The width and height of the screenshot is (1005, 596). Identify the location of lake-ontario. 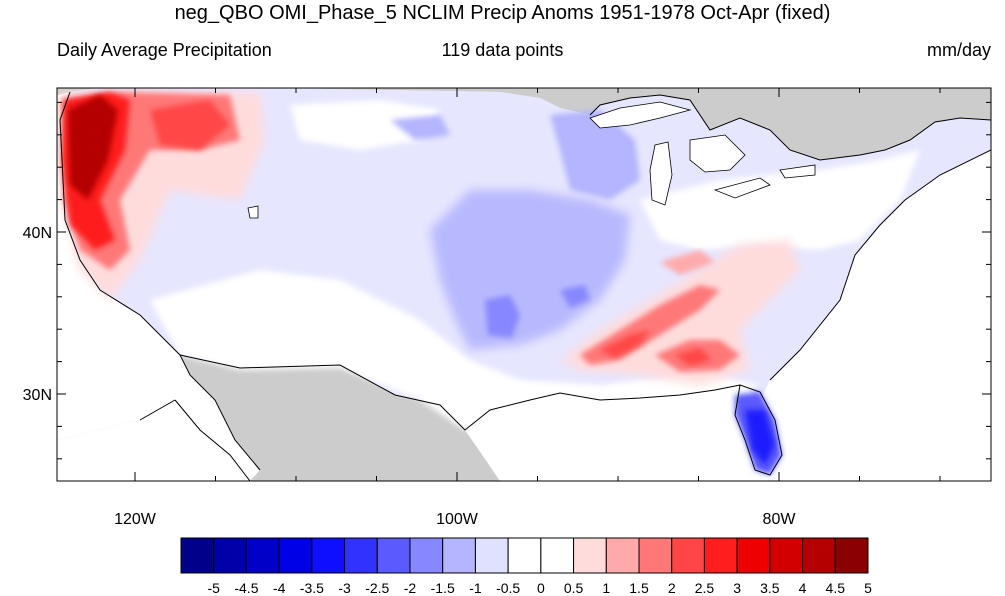
(797, 171).